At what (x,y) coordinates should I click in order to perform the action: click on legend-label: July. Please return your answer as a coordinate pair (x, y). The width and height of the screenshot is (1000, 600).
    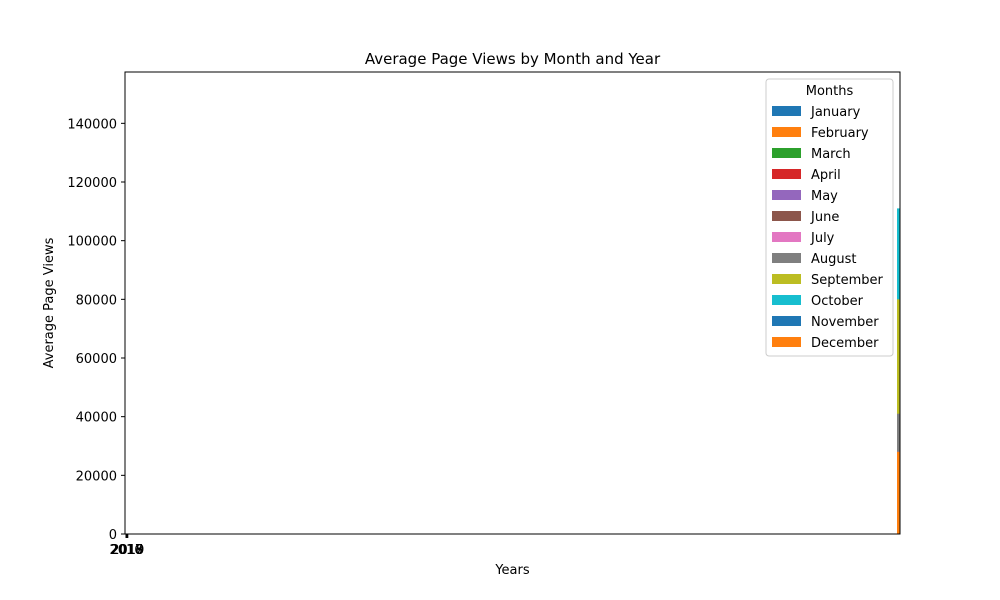
    Looking at the image, I should click on (822, 238).